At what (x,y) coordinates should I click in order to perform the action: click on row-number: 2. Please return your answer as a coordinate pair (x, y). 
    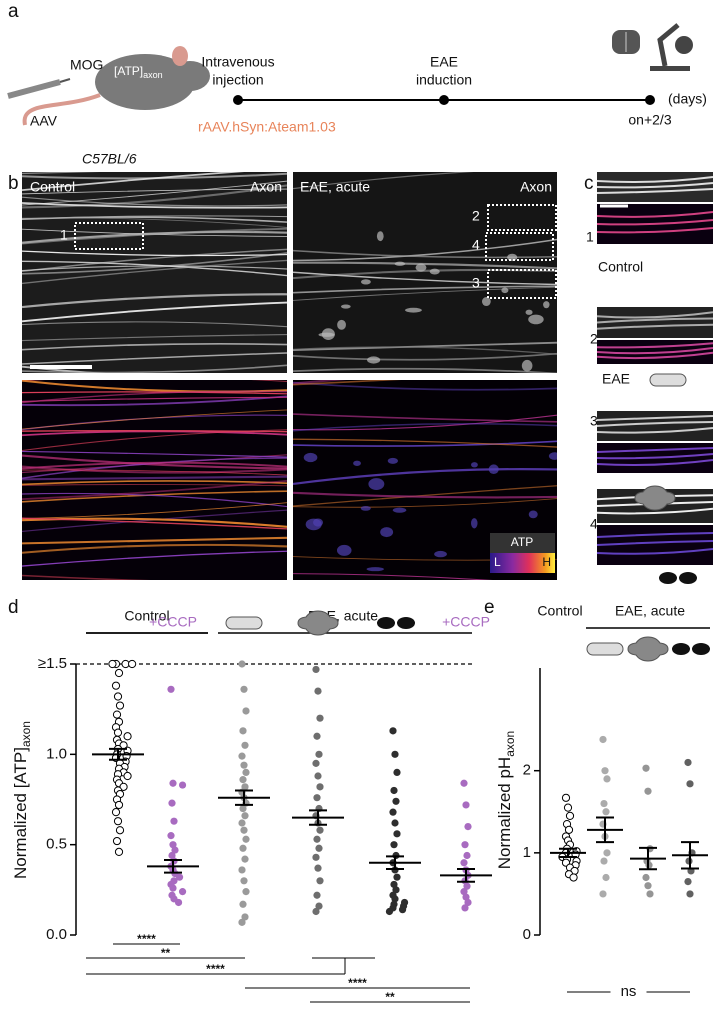
    Looking at the image, I should click on (594, 339).